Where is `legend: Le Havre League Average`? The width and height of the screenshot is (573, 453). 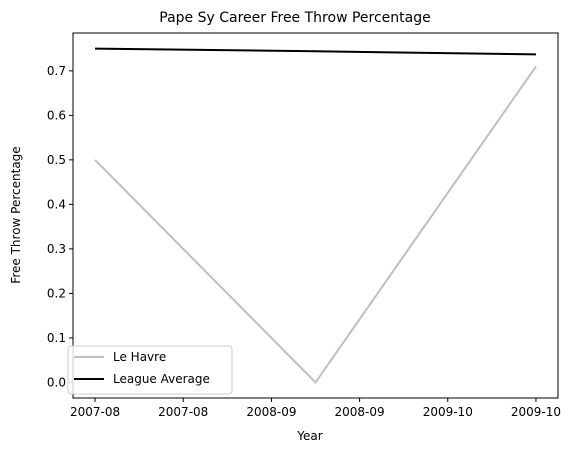
legend: Le Havre League Average is located at coordinates (150, 370).